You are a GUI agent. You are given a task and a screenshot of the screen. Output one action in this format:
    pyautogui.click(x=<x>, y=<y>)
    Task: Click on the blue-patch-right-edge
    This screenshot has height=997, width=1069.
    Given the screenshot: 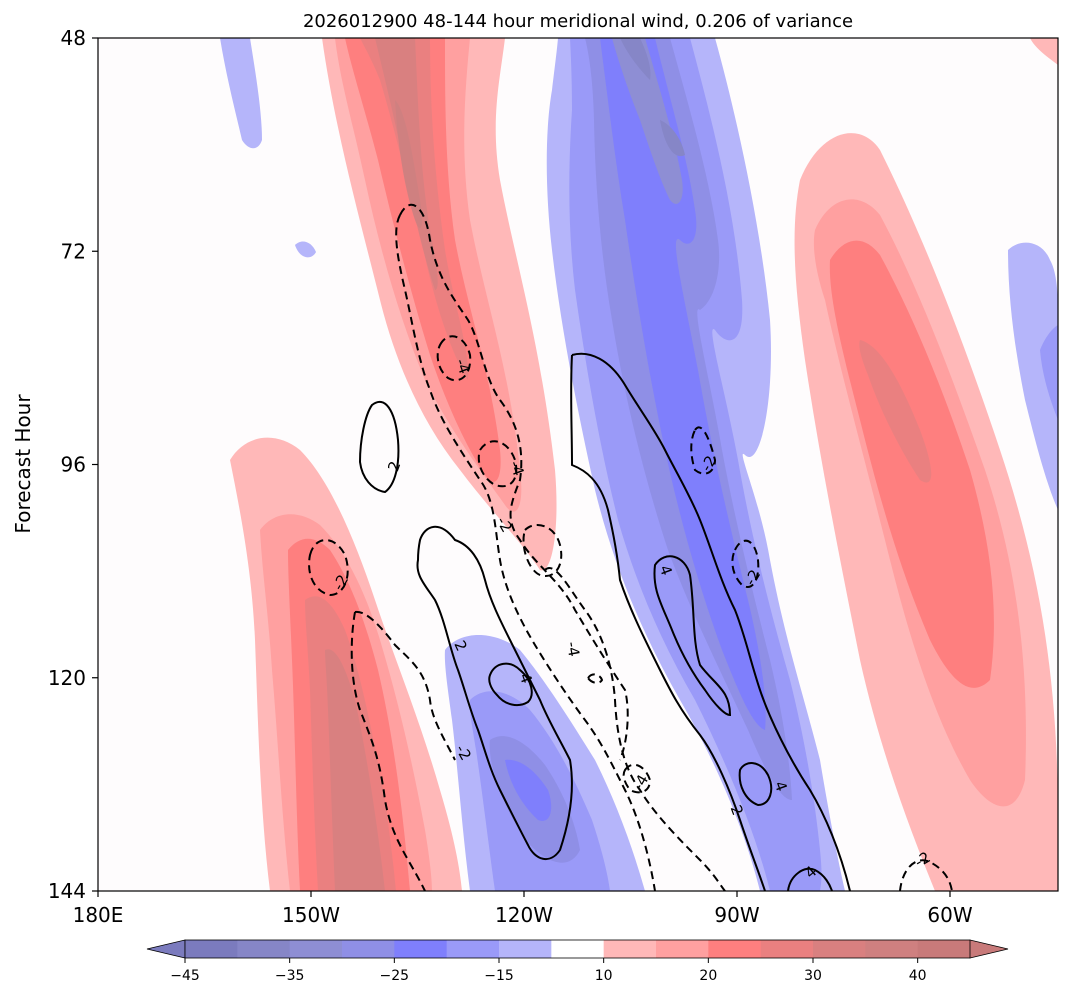 What is the action you would take?
    pyautogui.click(x=1033, y=376)
    